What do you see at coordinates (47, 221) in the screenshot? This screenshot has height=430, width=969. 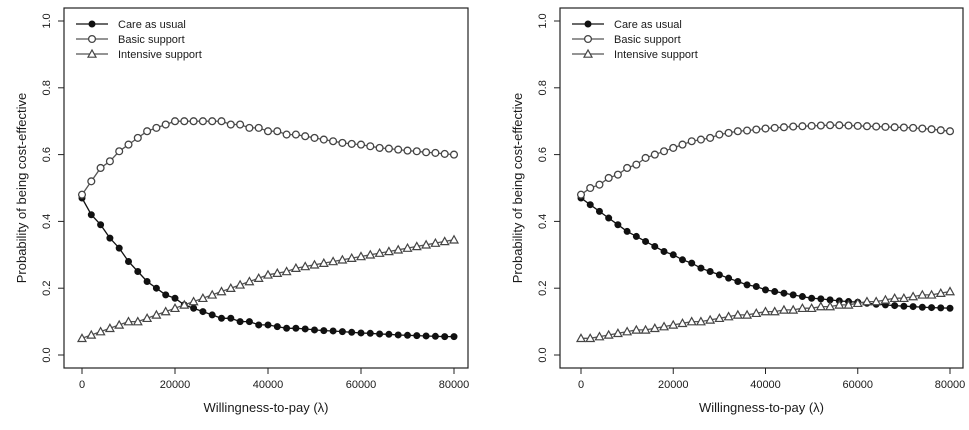 I see `y-tick-label: 0.4` at bounding box center [47, 221].